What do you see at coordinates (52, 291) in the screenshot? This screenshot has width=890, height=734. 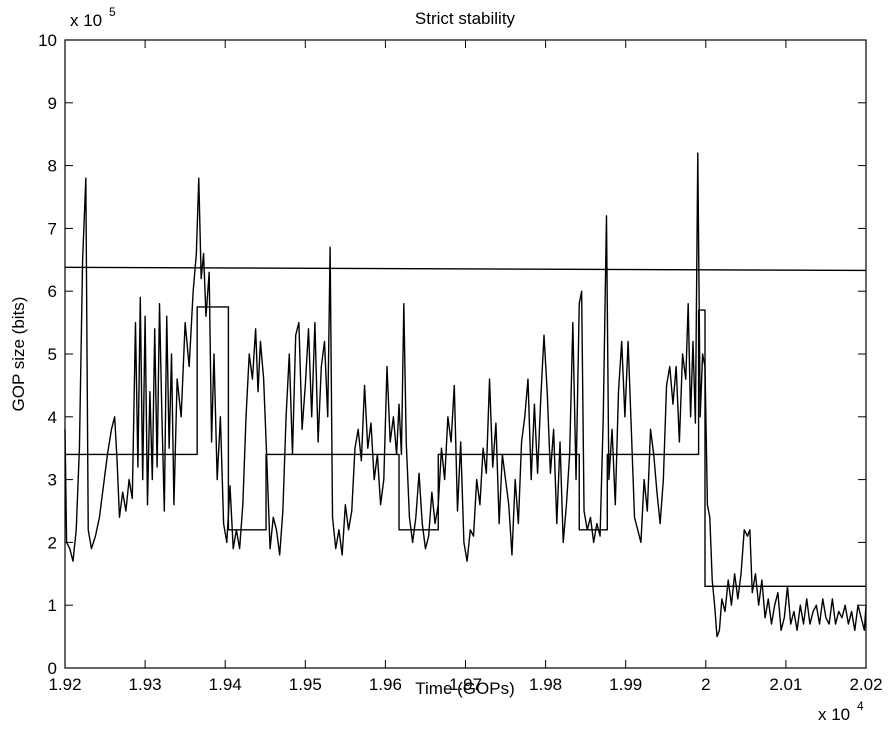 I see `y-tick-label: 6` at bounding box center [52, 291].